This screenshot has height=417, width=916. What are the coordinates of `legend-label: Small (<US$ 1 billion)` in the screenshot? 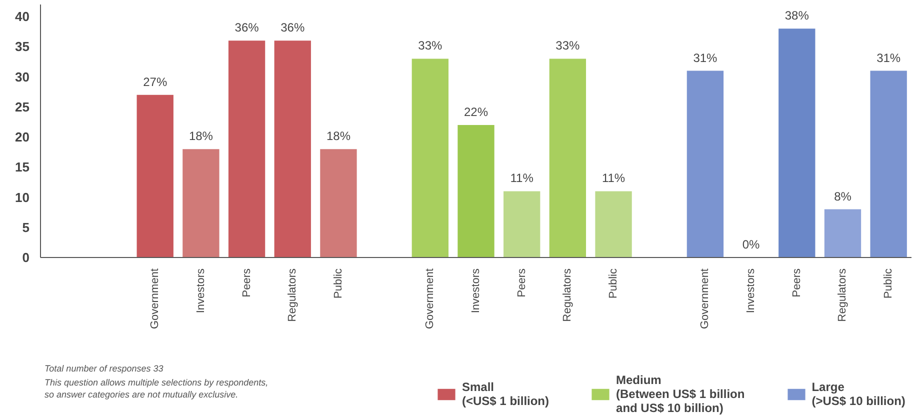 It's located at (506, 394).